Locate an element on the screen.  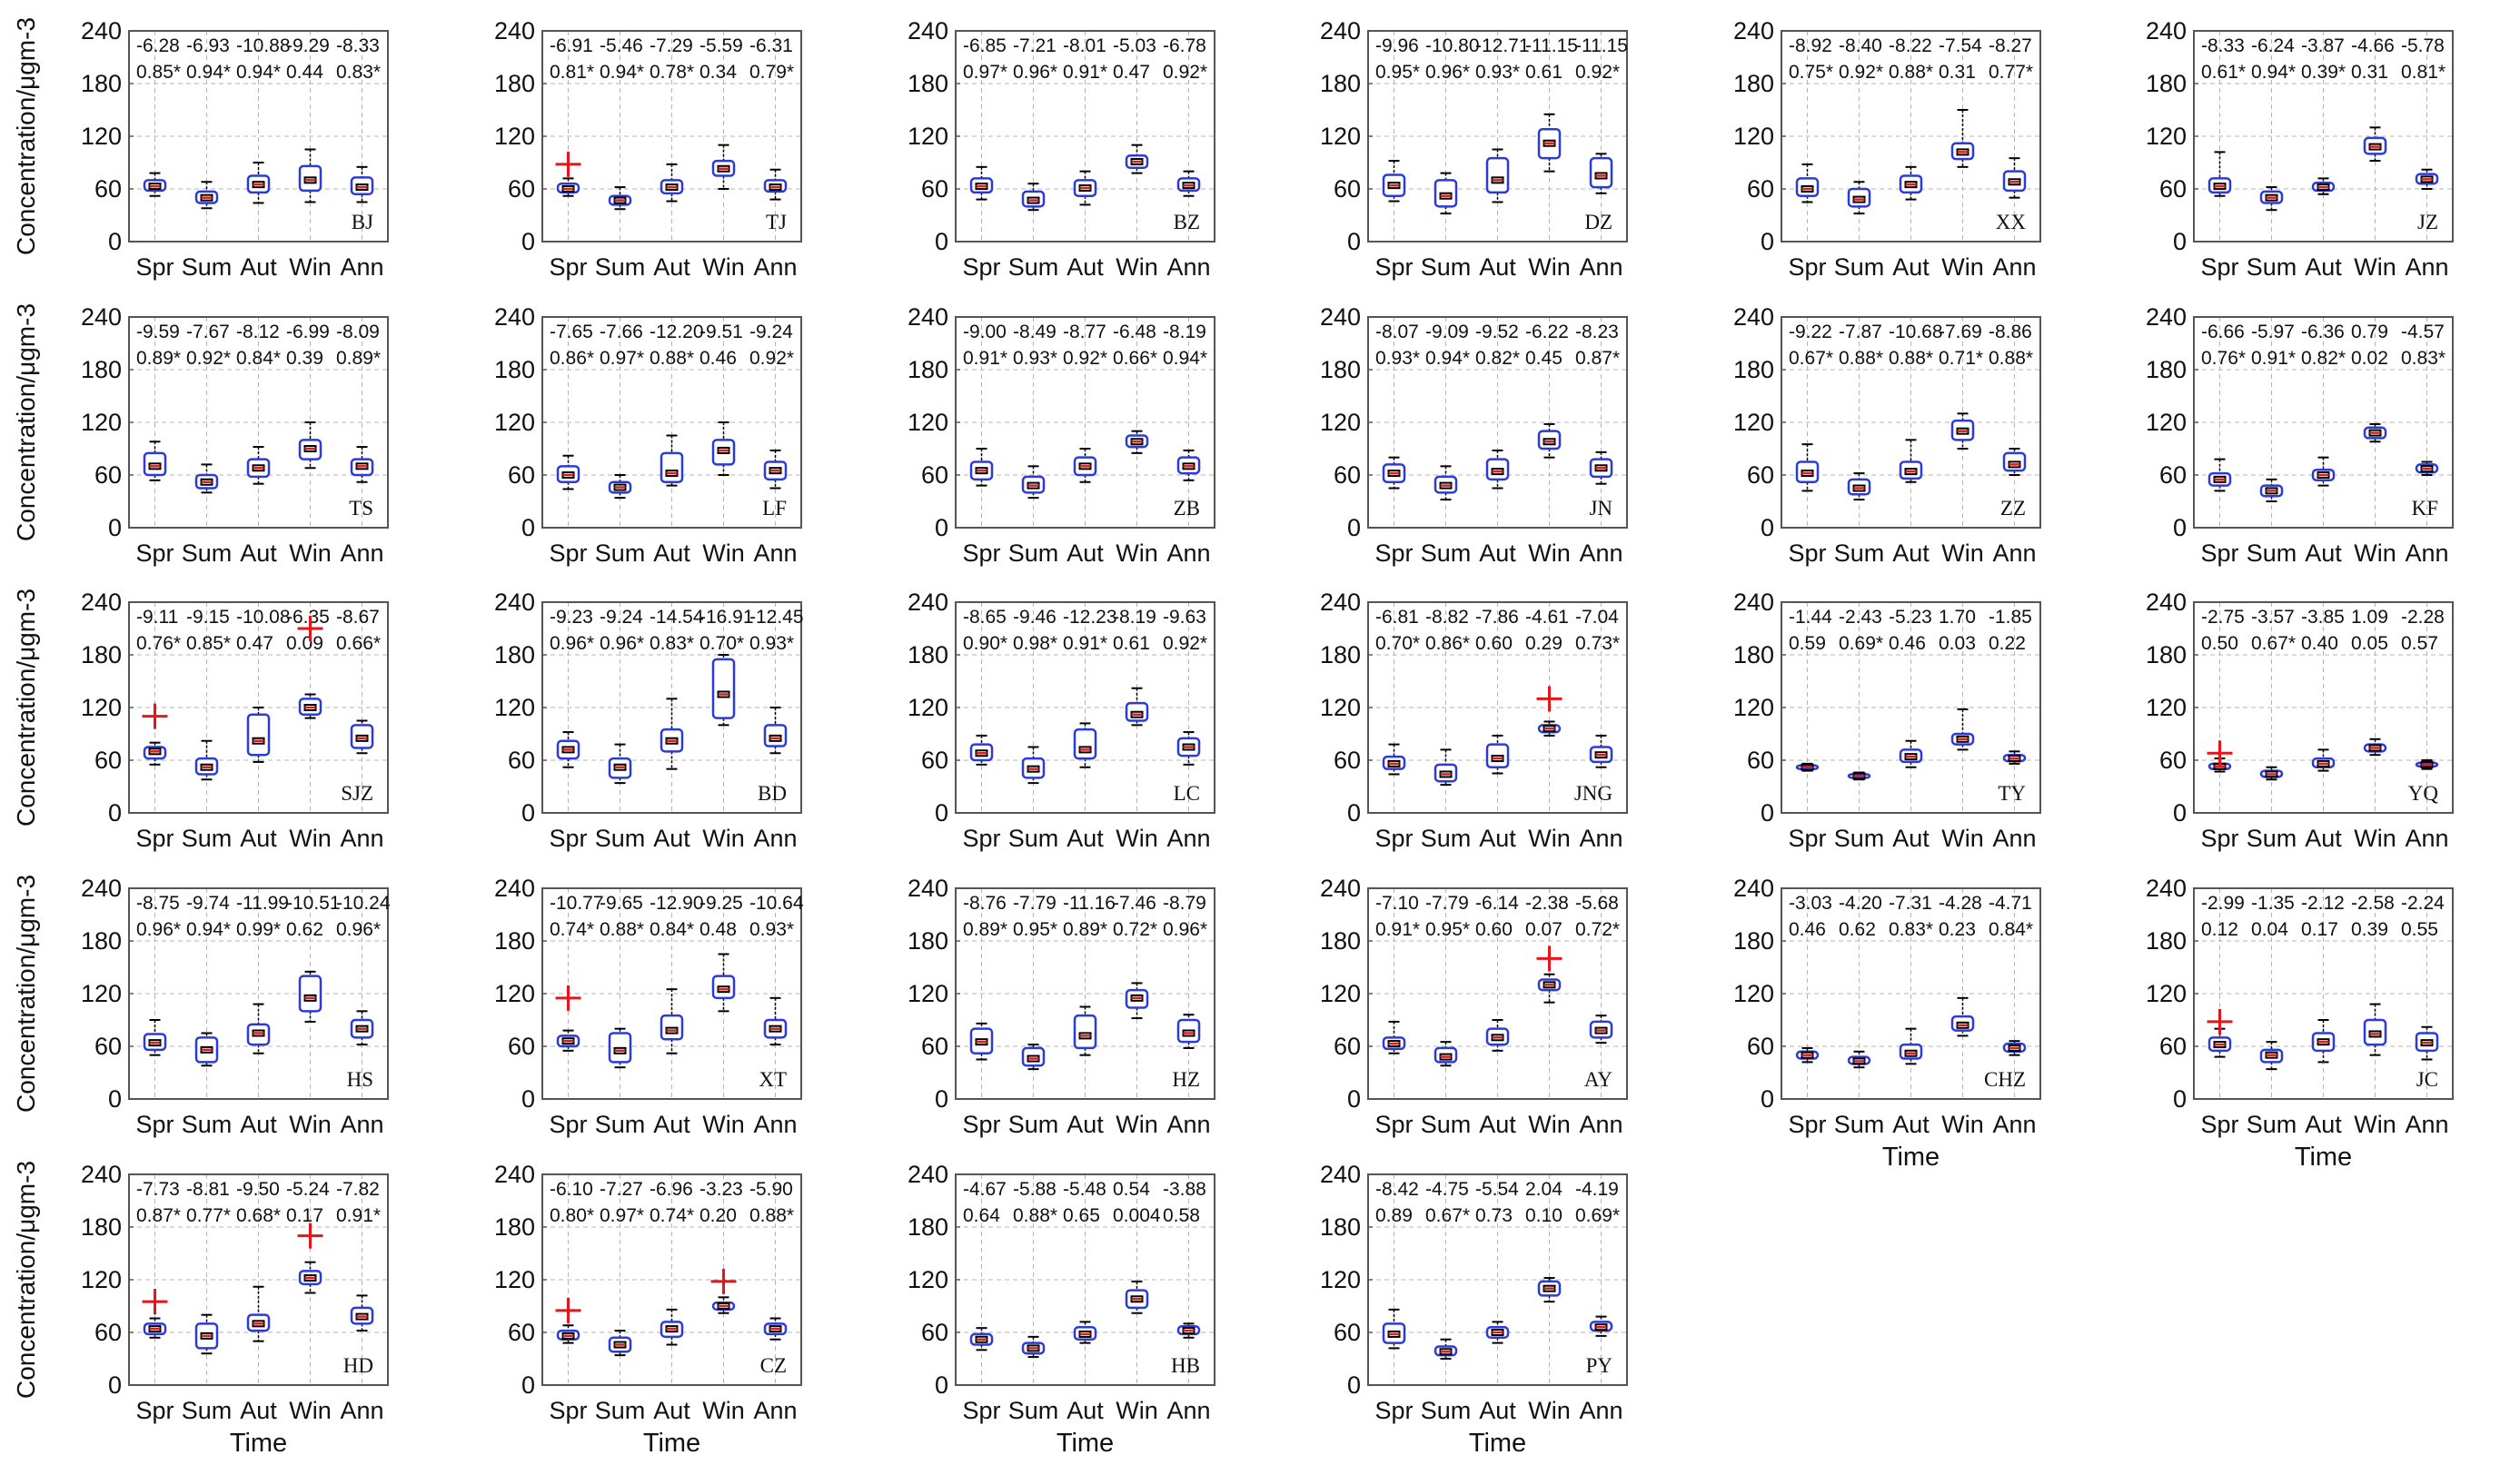
trend-slope-label: -8.92 is located at coordinates (1810, 45).